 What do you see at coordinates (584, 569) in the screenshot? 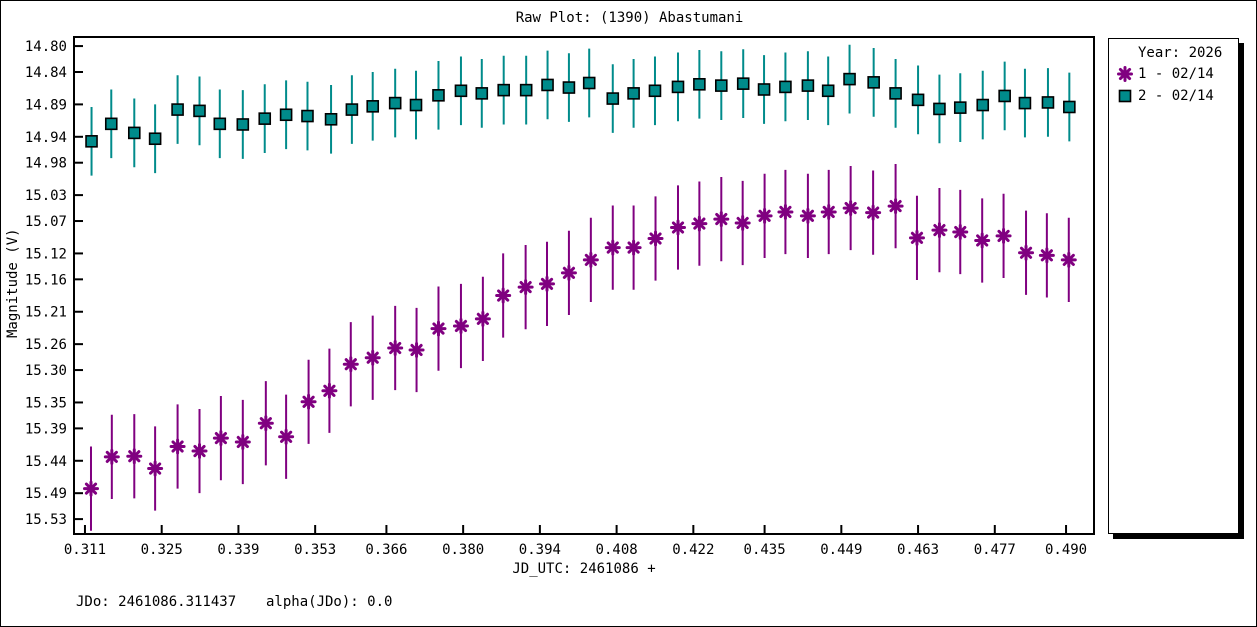
I see `x-axis-label: JD_UTC: 2461086 +` at bounding box center [584, 569].